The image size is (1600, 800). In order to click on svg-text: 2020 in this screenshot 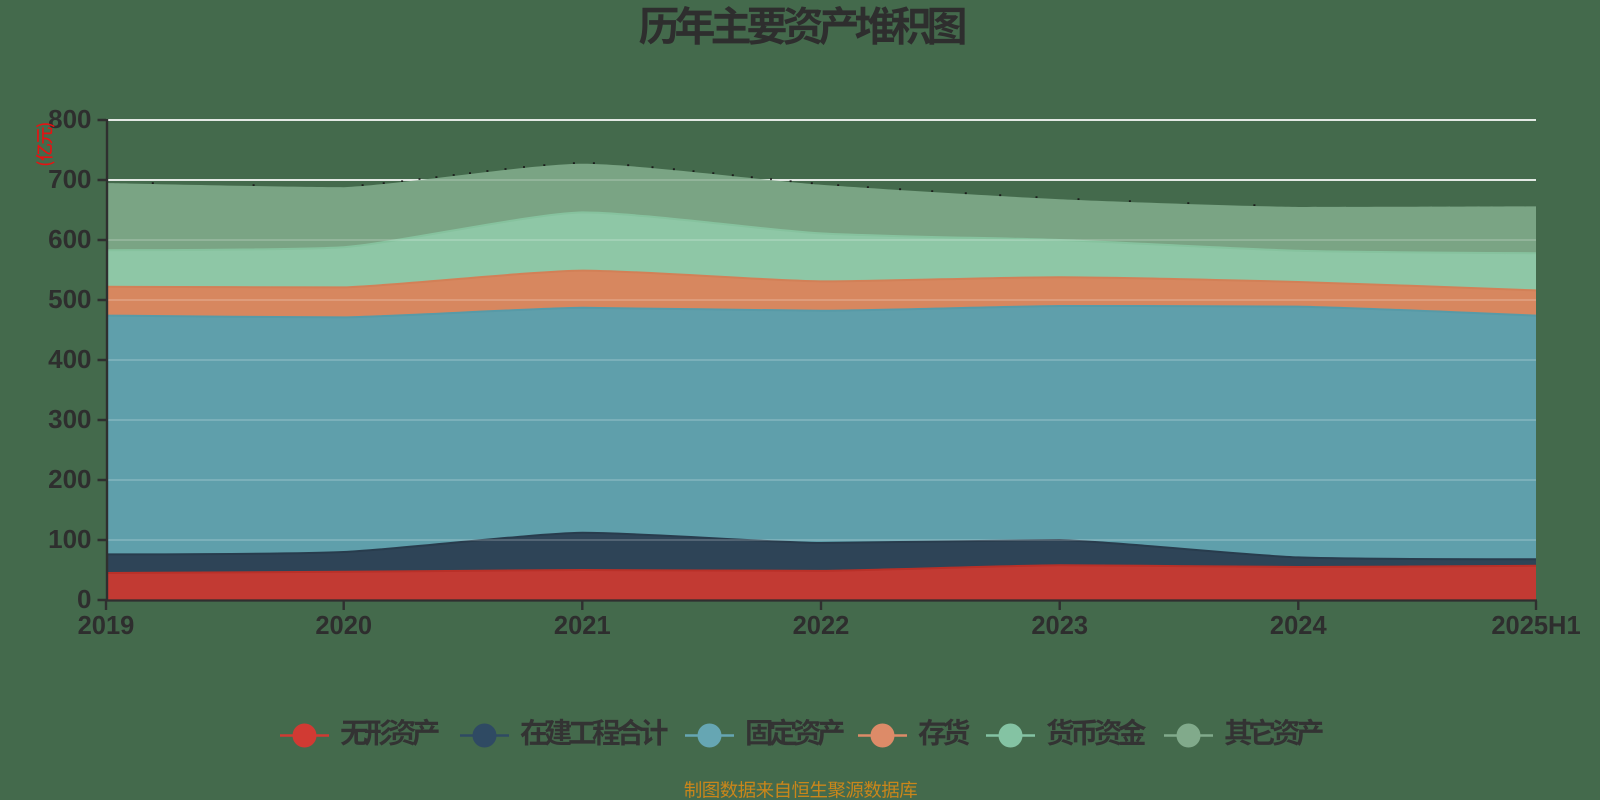, I will do `click(343, 626)`.